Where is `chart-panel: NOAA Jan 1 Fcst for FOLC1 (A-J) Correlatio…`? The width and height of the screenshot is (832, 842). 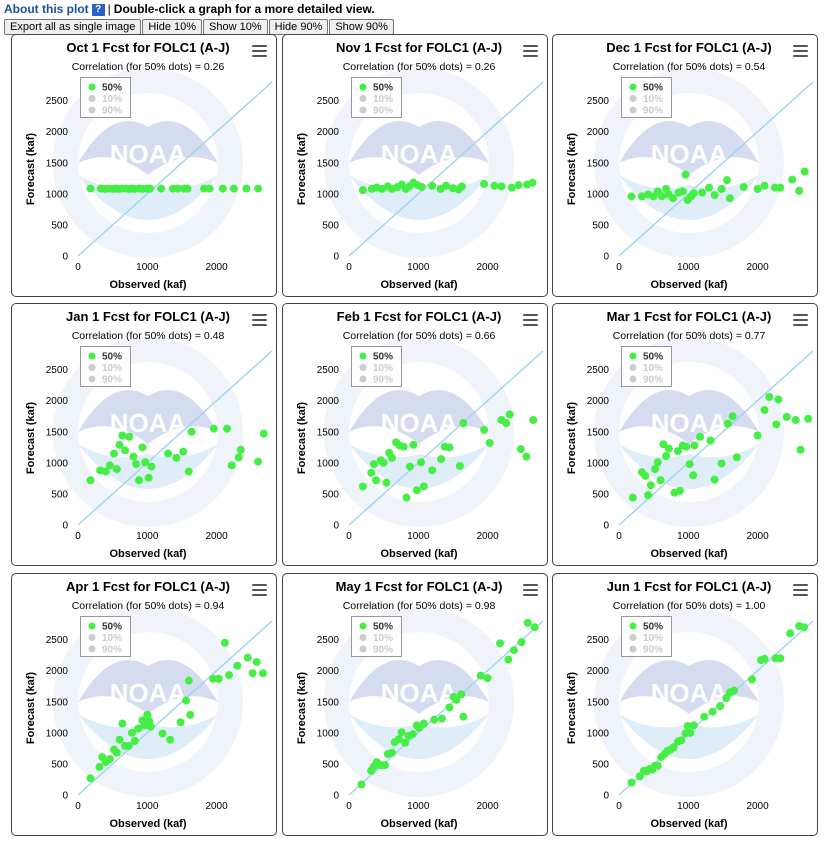 chart-panel: NOAA Jan 1 Fcst for FOLC1 (A-J) Correlatio… is located at coordinates (144, 434).